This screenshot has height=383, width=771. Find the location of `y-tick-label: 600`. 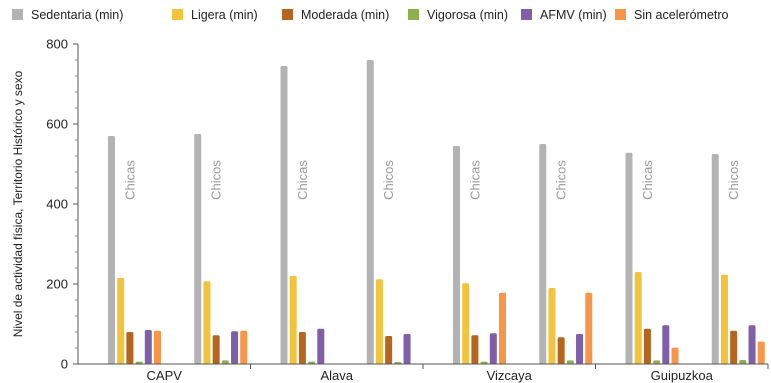

y-tick-label: 600 is located at coordinates (57, 124).